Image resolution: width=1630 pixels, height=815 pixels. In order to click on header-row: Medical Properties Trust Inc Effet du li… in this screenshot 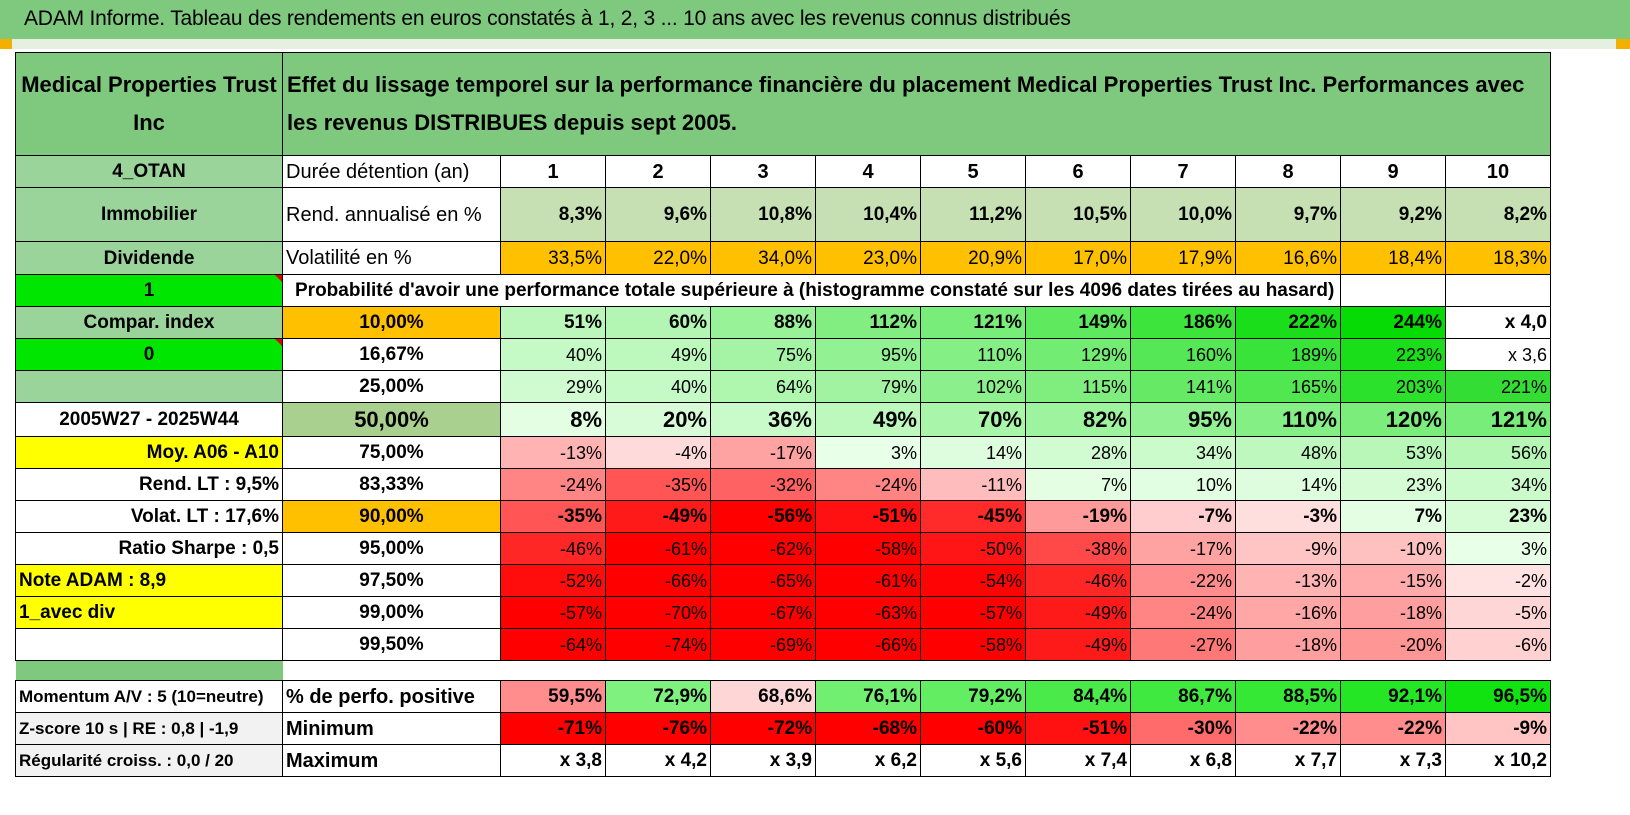, I will do `click(783, 104)`.